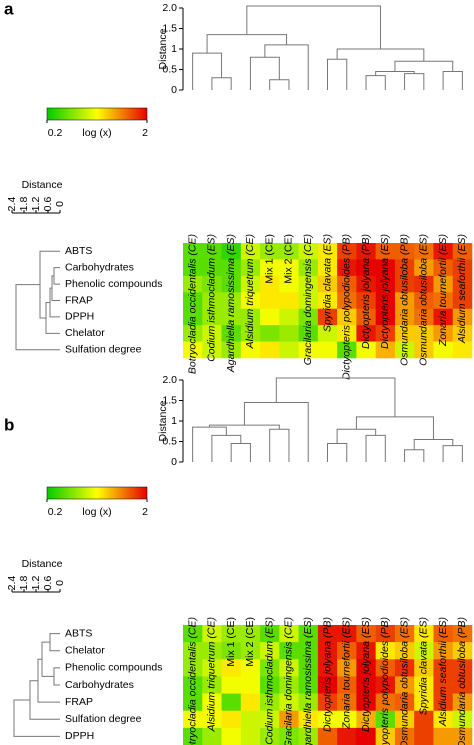 This screenshot has height=745, width=474. Describe the element at coordinates (163, 420) in the screenshot. I see `y-axis-label: Distance` at that location.